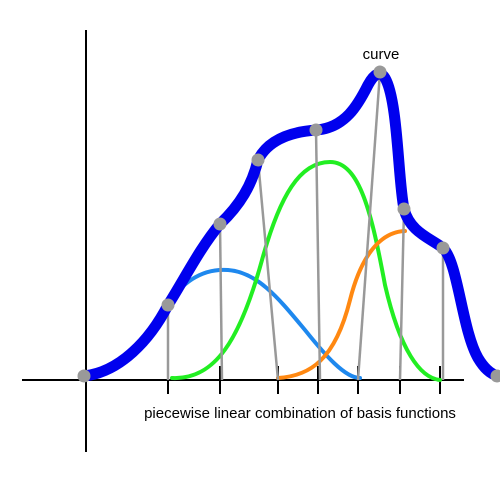 The width and height of the screenshot is (500, 500). I want to click on basis-function-orange, so click(341, 304).